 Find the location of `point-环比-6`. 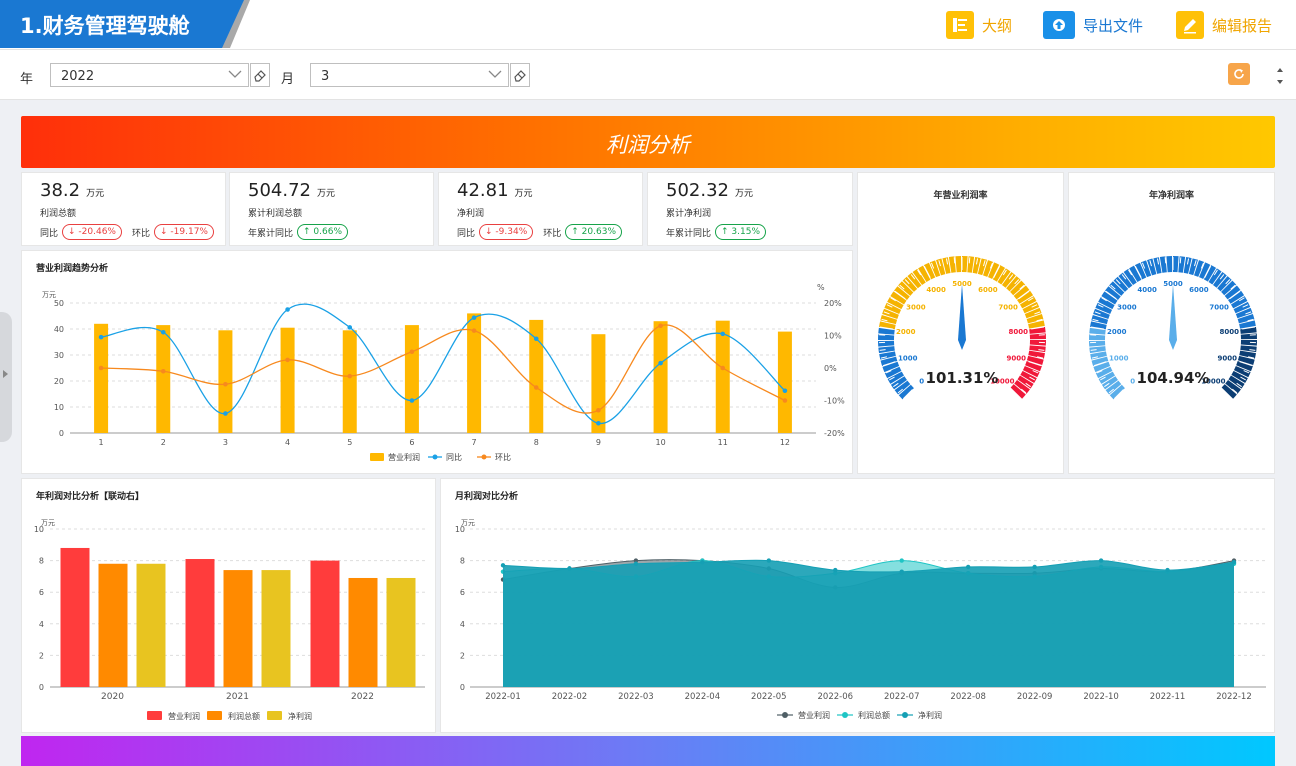

point-环比-6 is located at coordinates (412, 351).